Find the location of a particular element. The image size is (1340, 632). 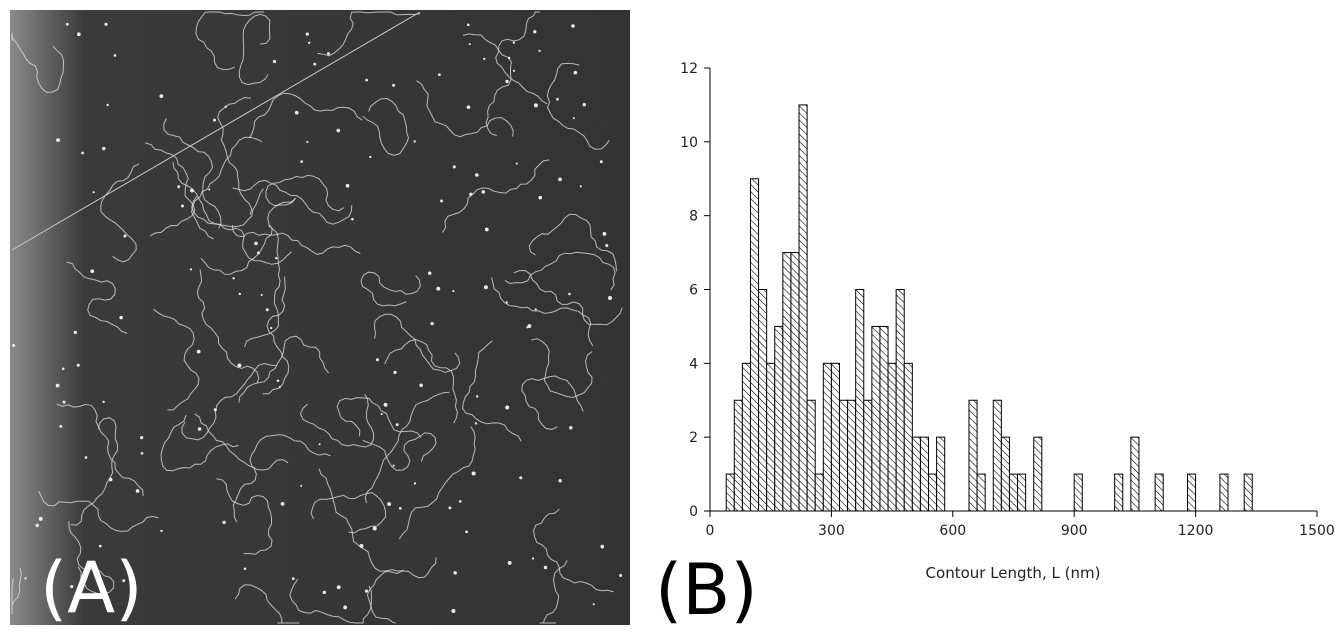

x-tick-label: 900 is located at coordinates (1074, 531).